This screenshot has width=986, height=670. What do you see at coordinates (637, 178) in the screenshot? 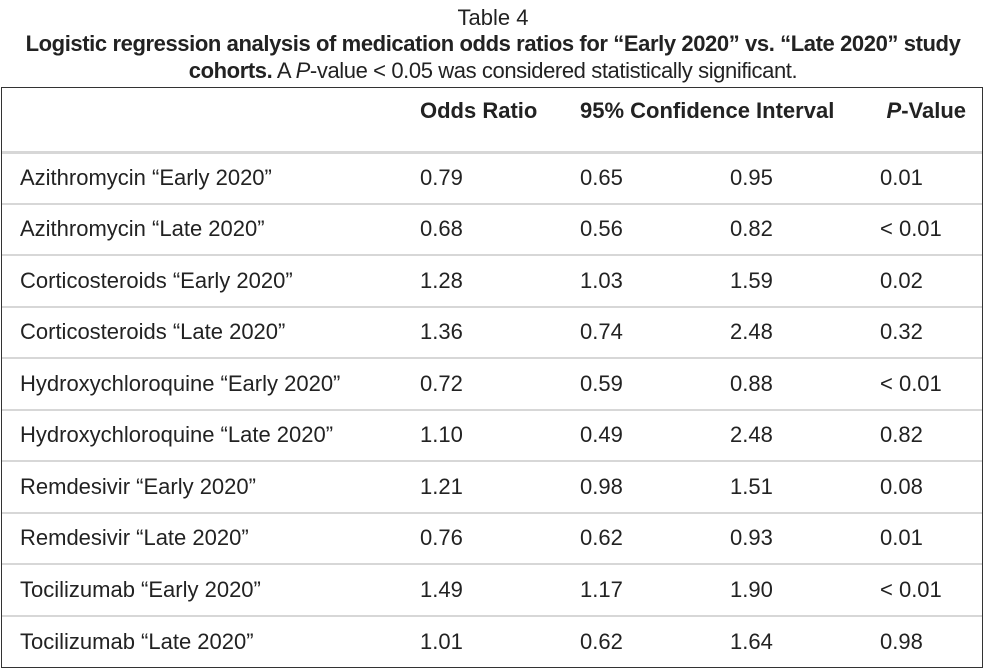
I see `cell-ci-low: 0.65` at bounding box center [637, 178].